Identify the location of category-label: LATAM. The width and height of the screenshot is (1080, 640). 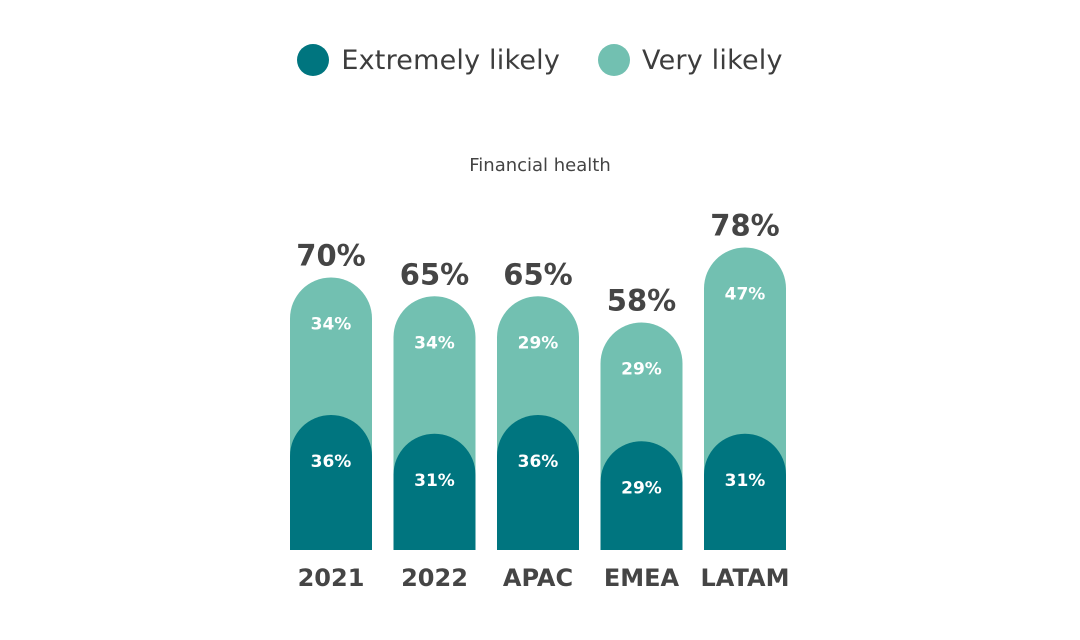
(745, 578).